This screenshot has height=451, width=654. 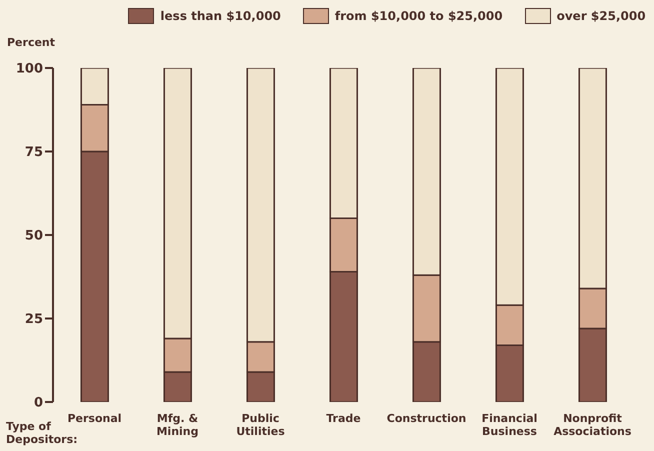 I want to click on x-tick-label: Personal, so click(x=94, y=418).